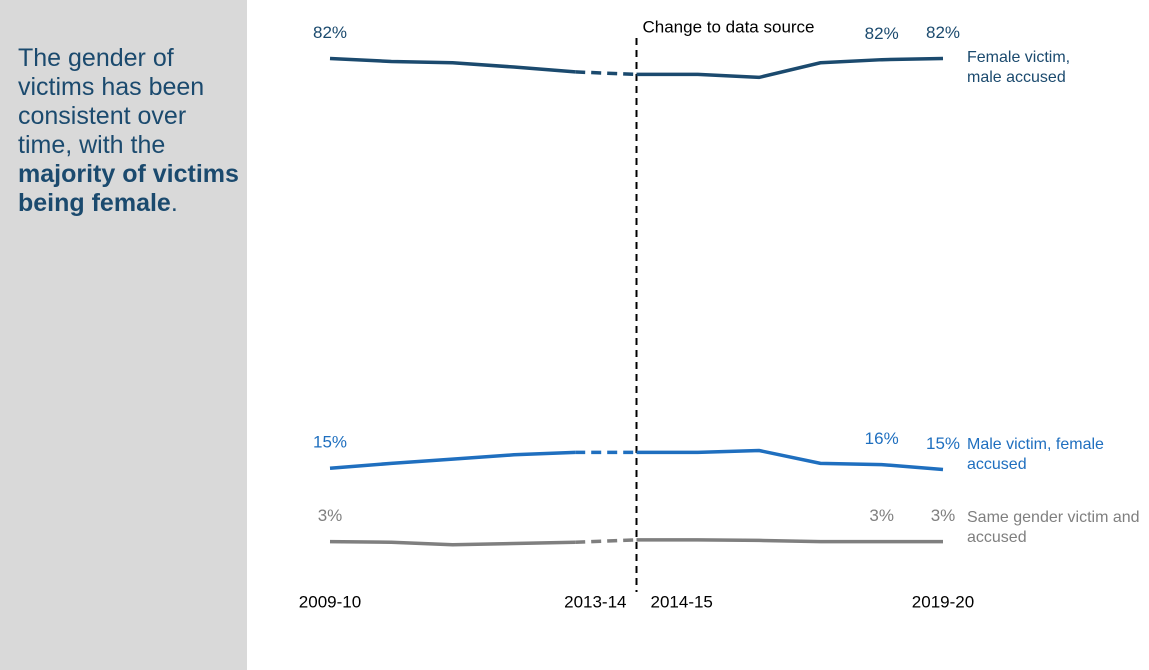 The height and width of the screenshot is (670, 1149). Describe the element at coordinates (1053, 527) in the screenshot. I see `legend-label: Same gender victim and accused` at that location.